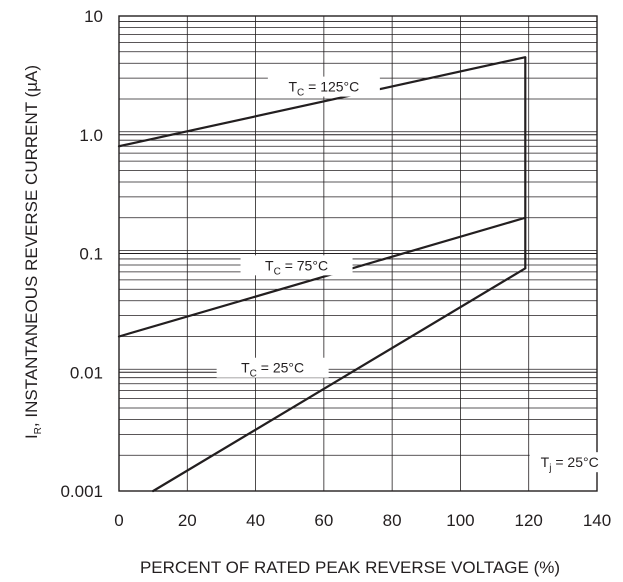 This screenshot has height=582, width=623. What do you see at coordinates (597, 520) in the screenshot?
I see `x-tick-label: 140` at bounding box center [597, 520].